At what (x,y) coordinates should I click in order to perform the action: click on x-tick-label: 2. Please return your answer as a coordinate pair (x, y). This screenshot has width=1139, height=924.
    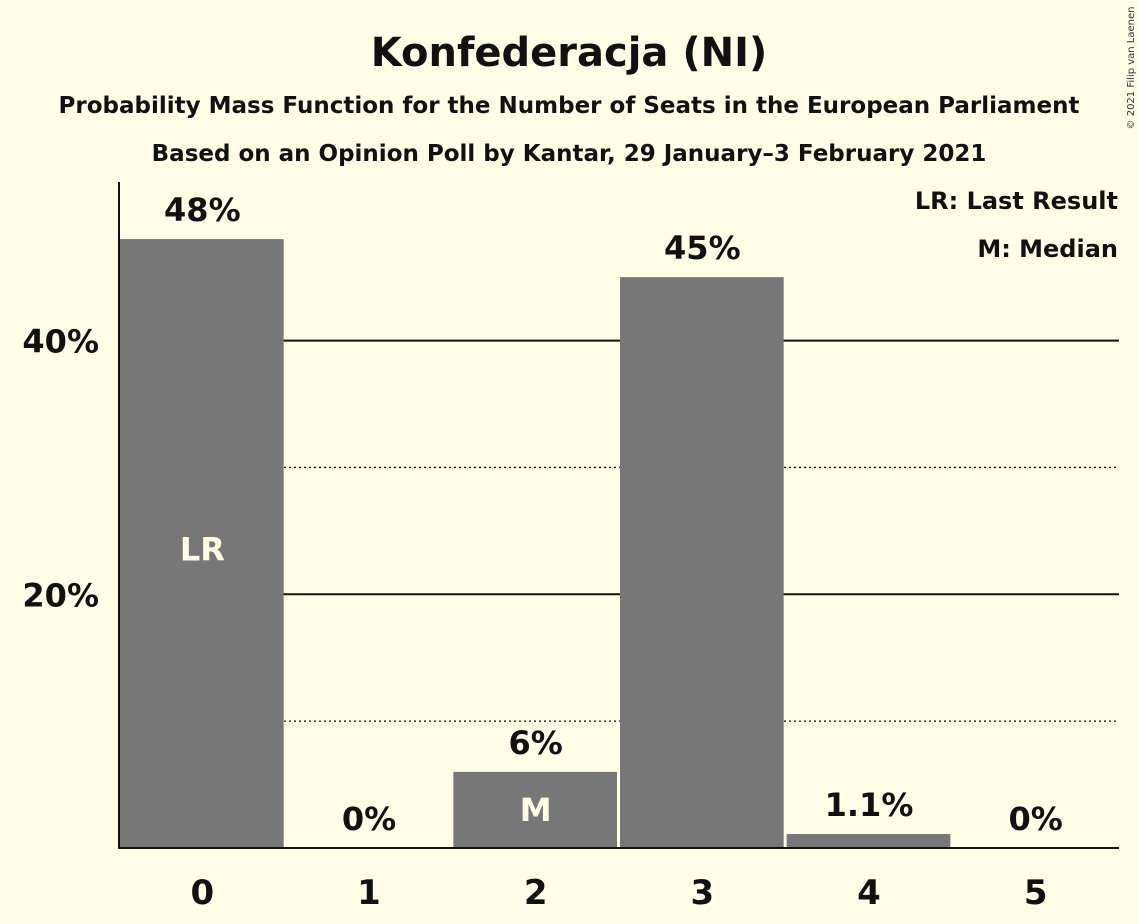
    Looking at the image, I should click on (536, 893).